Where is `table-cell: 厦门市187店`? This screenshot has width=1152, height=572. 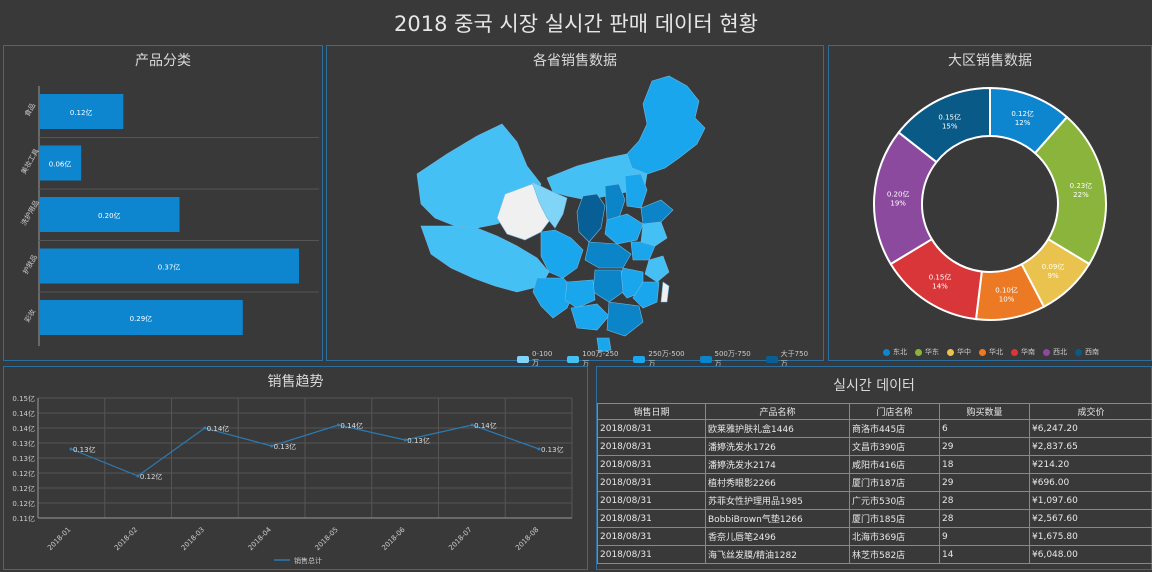
table-cell: 厦门市187店 is located at coordinates (894, 482).